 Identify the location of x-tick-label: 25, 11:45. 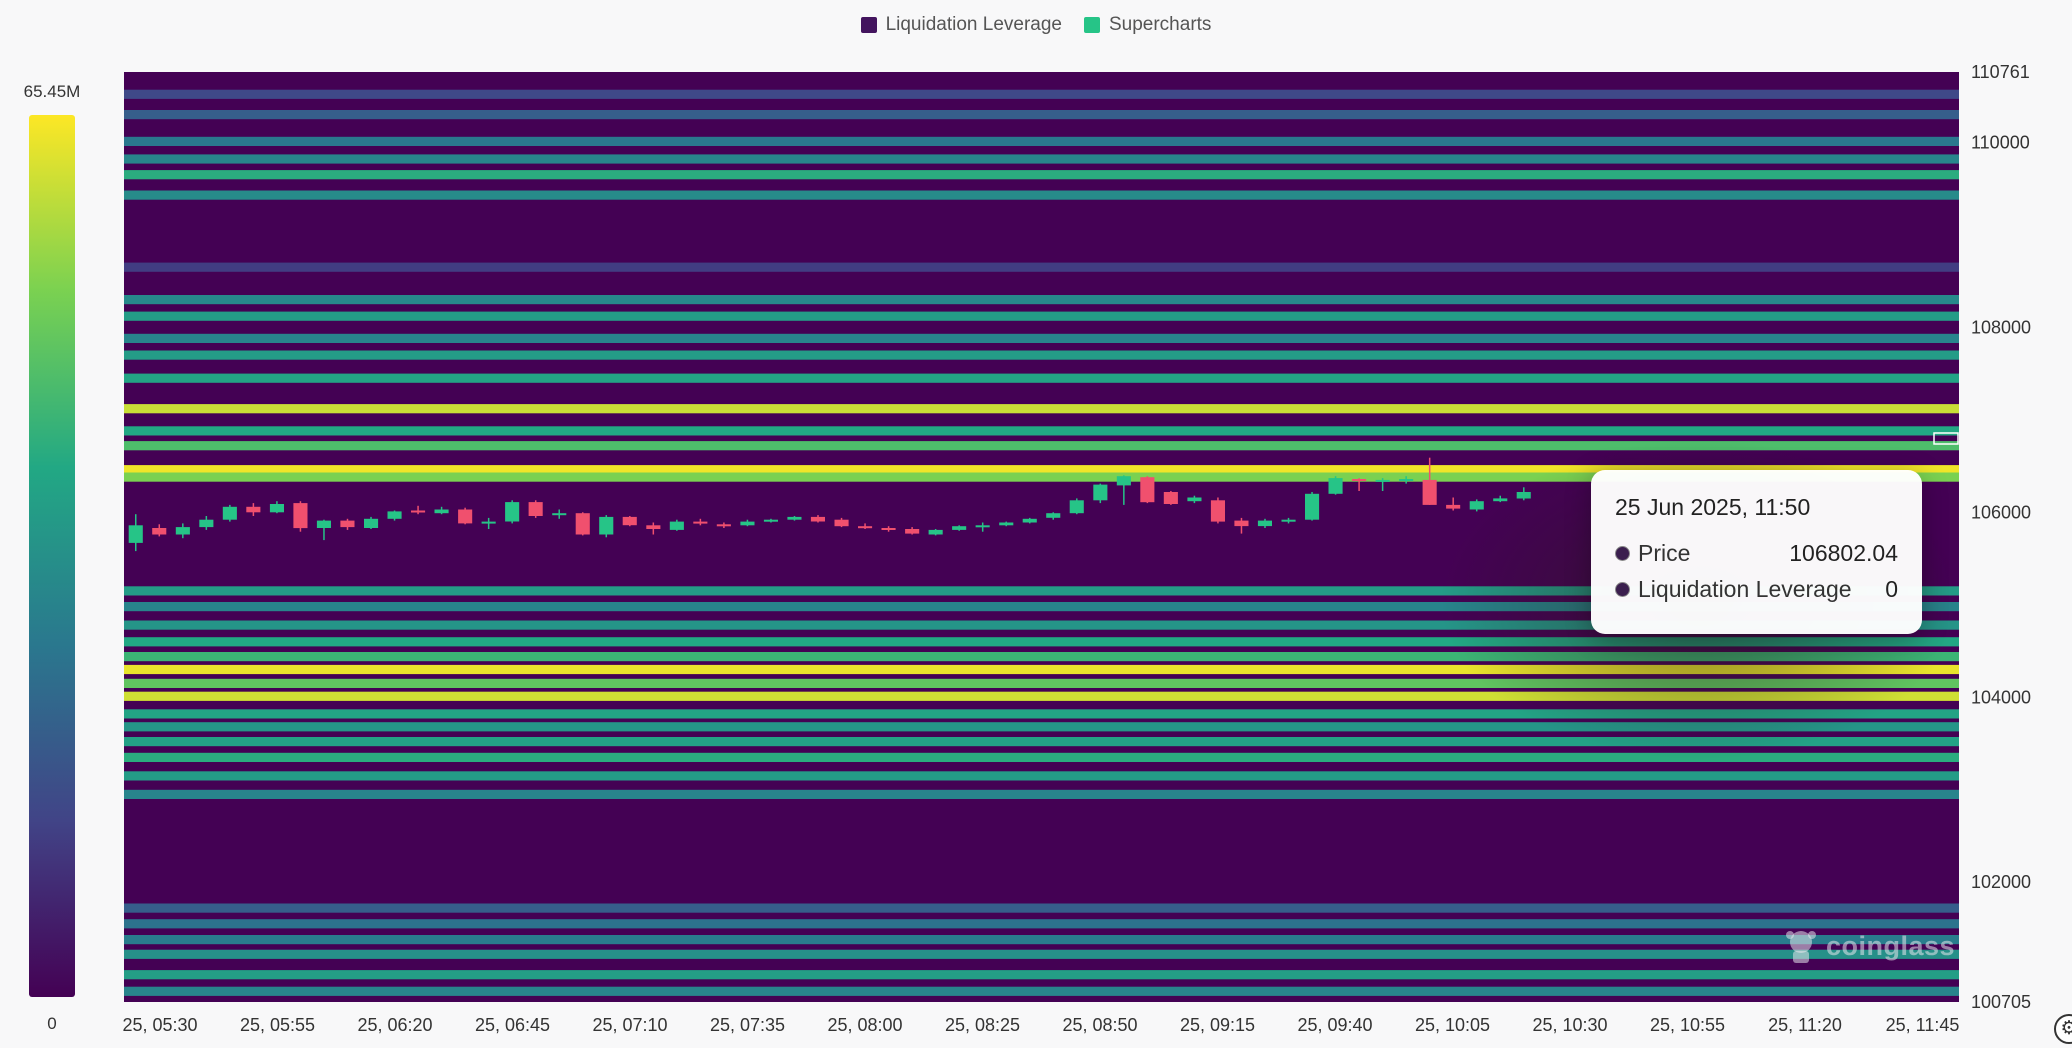
(1923, 1025).